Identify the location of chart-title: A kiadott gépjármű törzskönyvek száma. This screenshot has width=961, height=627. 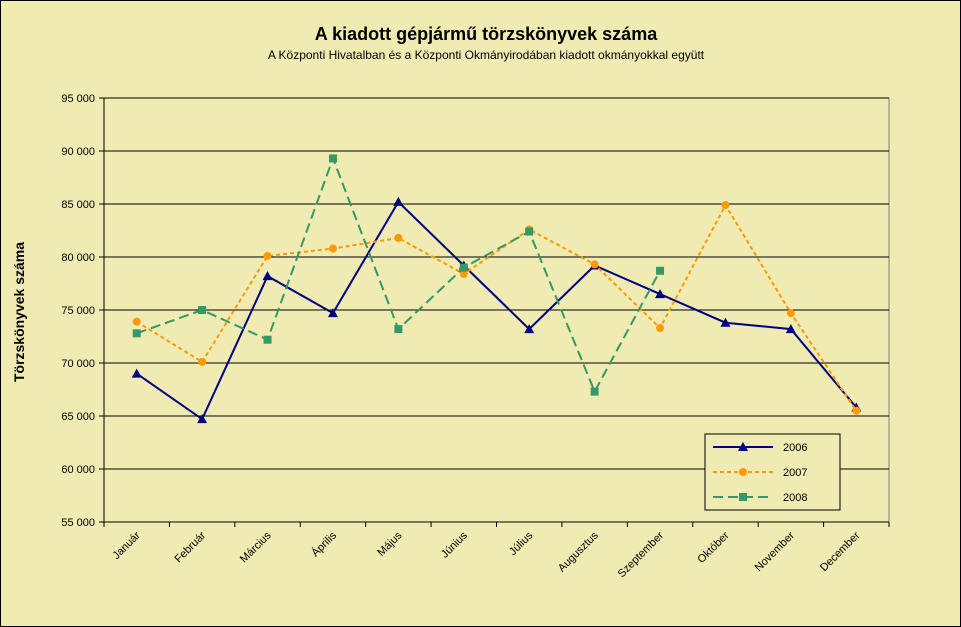
(486, 34).